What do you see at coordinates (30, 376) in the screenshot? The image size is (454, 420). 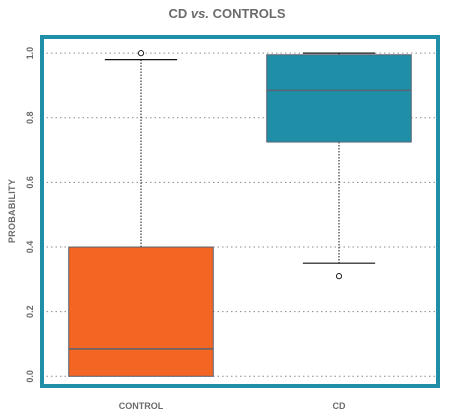 I see `y-tick-label: 0.0` at bounding box center [30, 376].